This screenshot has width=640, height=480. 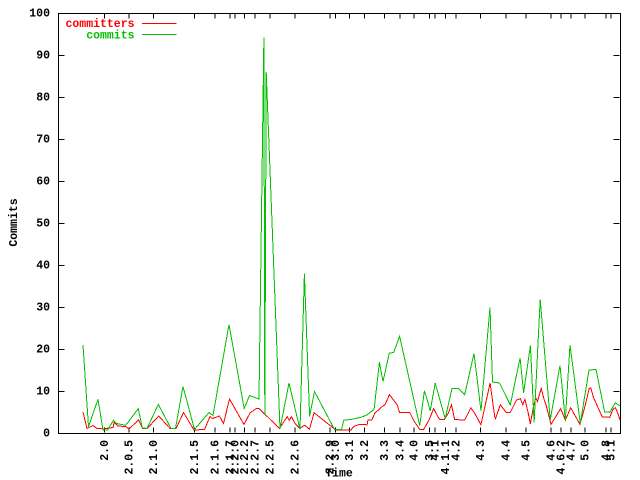 What do you see at coordinates (415, 450) in the screenshot?
I see `svg-text: 4.0` at bounding box center [415, 450].